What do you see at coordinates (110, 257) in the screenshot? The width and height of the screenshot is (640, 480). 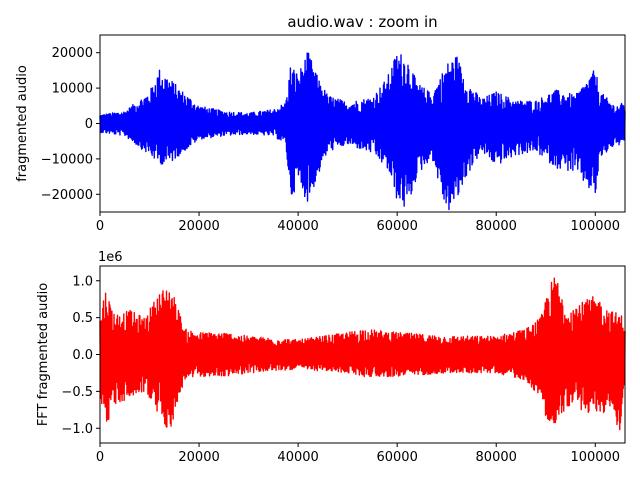 I see `y-offset-label: 1e6` at bounding box center [110, 257].